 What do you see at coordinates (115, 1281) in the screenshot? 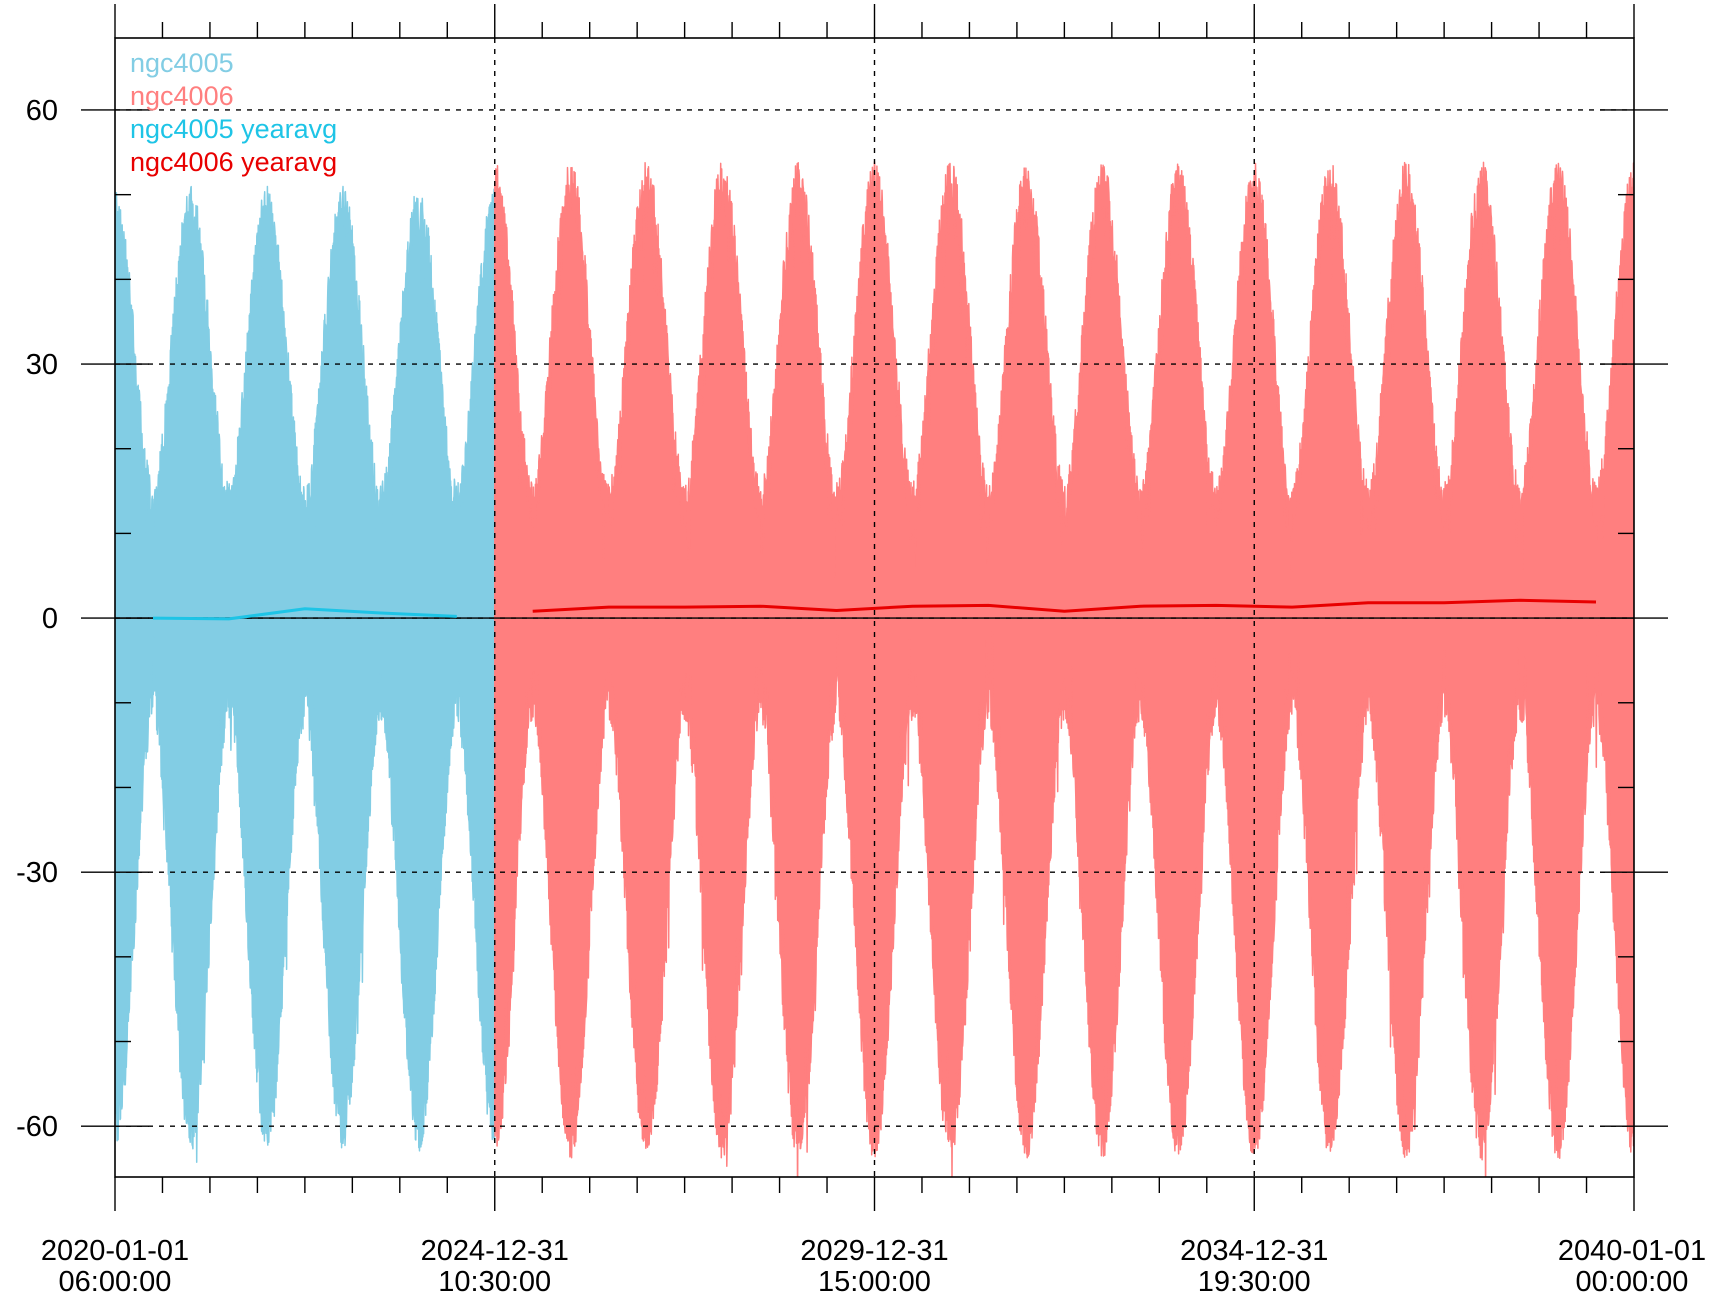
I see `x-tick-label-time: 06:00:00` at bounding box center [115, 1281].